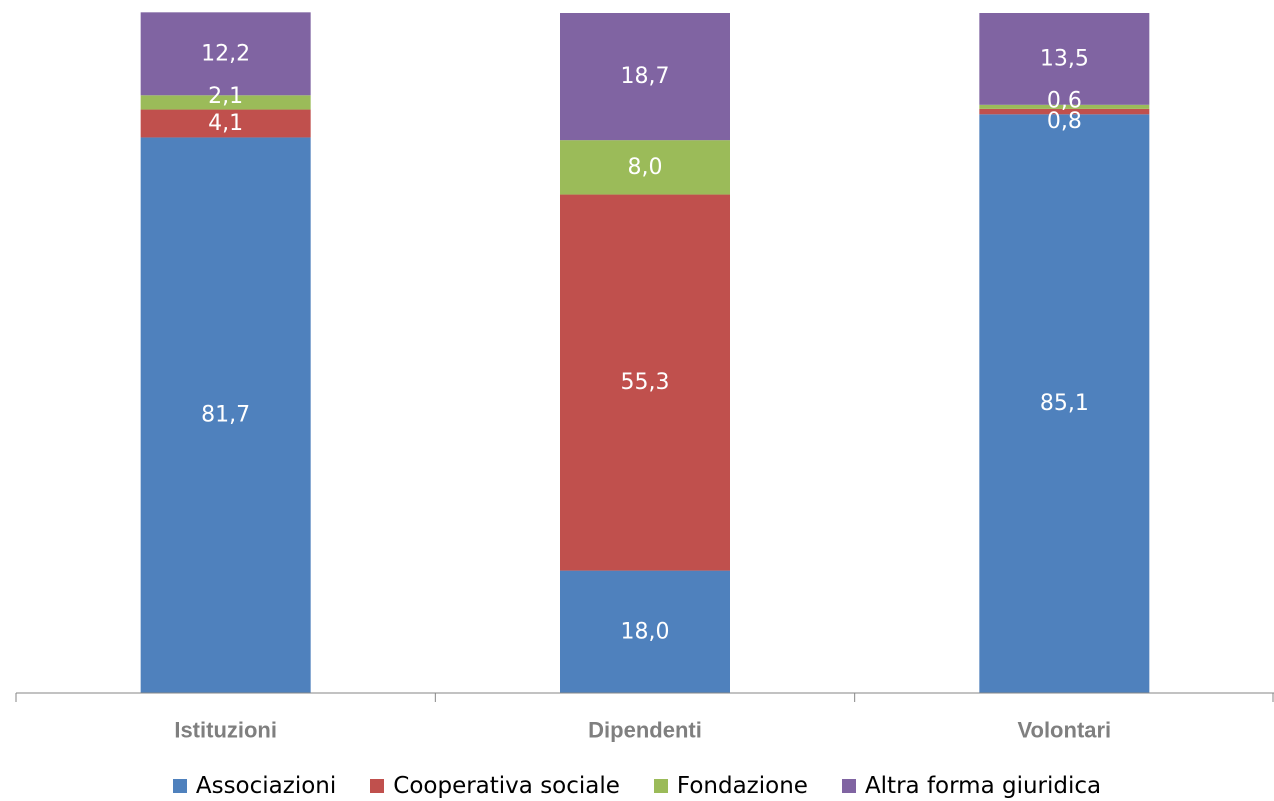 The height and width of the screenshot is (801, 1274). Describe the element at coordinates (506, 785) in the screenshot. I see `legend-label: Cooperativa sociale` at that location.